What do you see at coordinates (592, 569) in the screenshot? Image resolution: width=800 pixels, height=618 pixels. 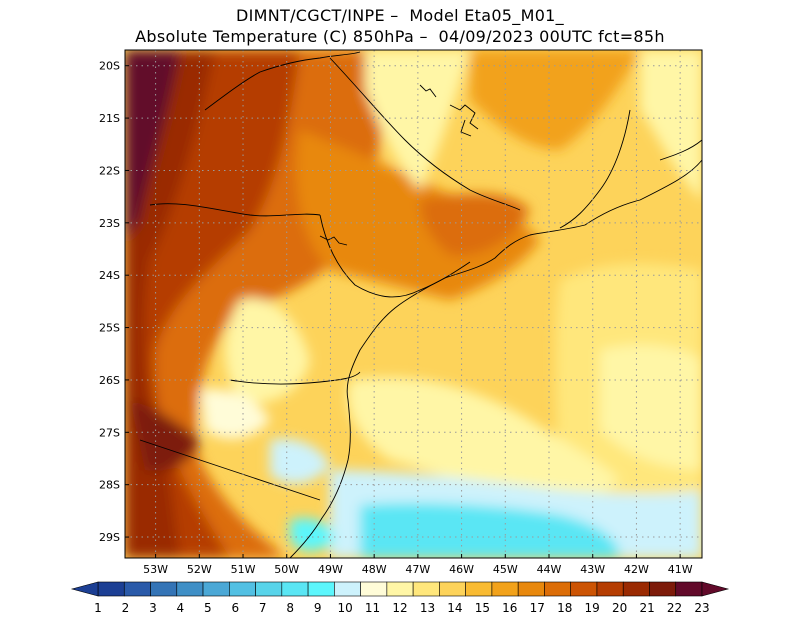 I see `lon-label: 43W` at bounding box center [592, 569].